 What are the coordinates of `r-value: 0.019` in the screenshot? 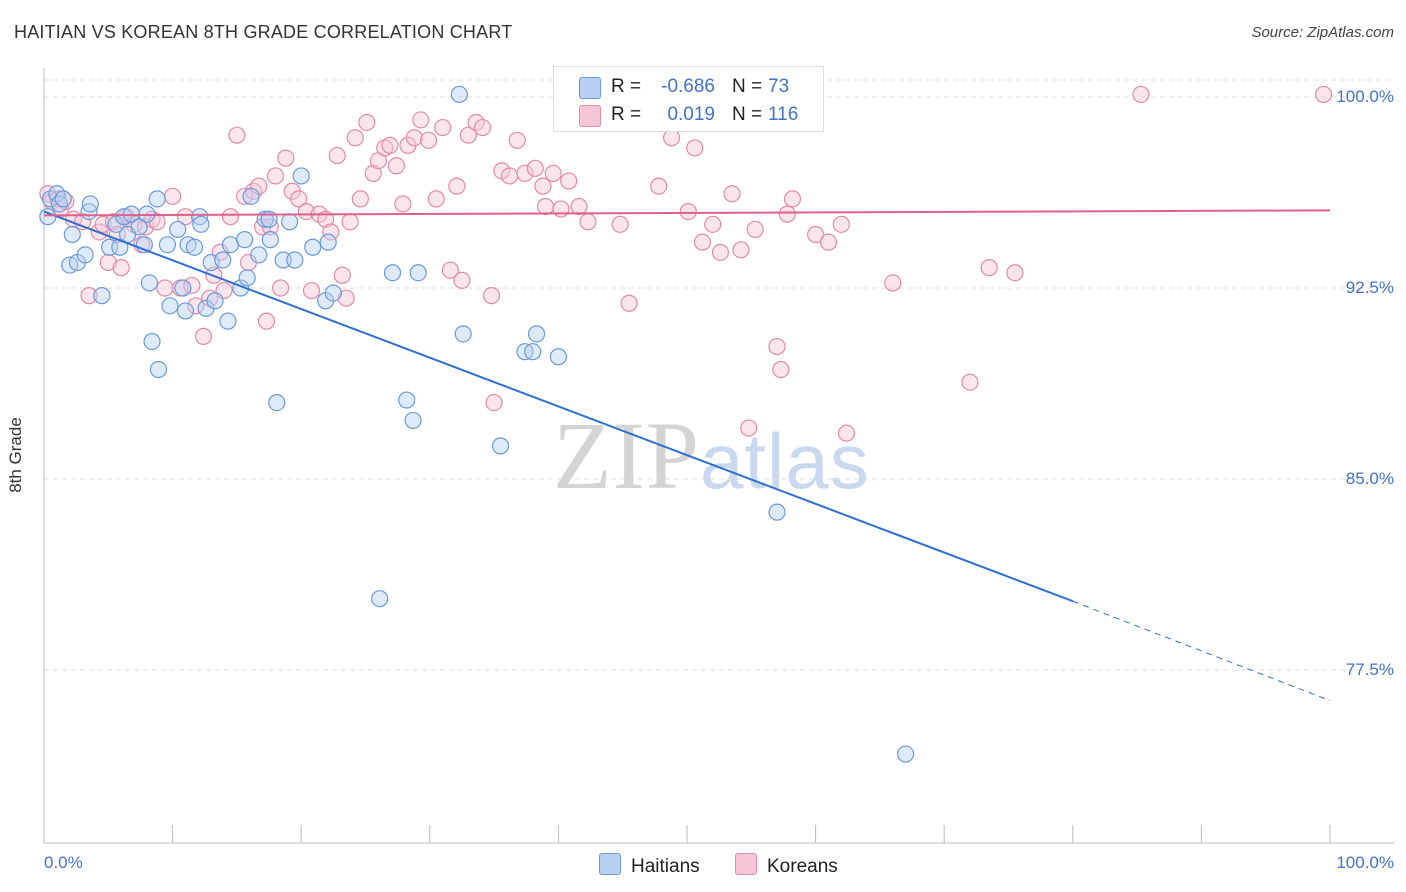 It's located at (691, 114).